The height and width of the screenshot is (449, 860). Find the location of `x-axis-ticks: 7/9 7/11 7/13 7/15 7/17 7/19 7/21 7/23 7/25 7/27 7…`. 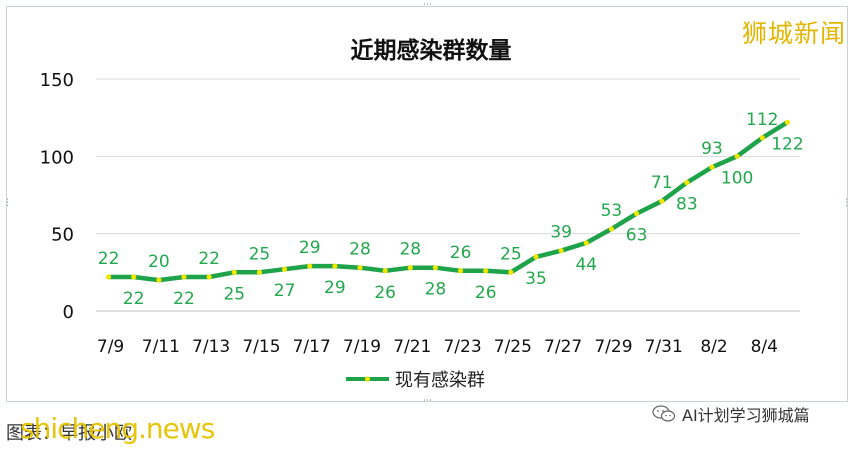

x-axis-ticks: 7/9 7/11 7/13 7/15 7/17 7/19 7/21 7/23 7/25 7/27 7… is located at coordinates (437, 347).